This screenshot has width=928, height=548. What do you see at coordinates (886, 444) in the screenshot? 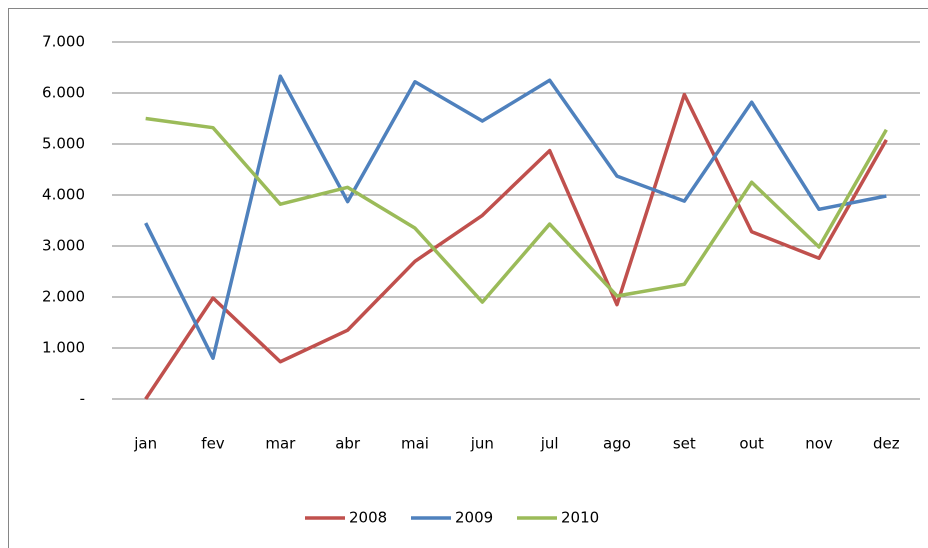
I see `x-tick-label: dez` at bounding box center [886, 444].